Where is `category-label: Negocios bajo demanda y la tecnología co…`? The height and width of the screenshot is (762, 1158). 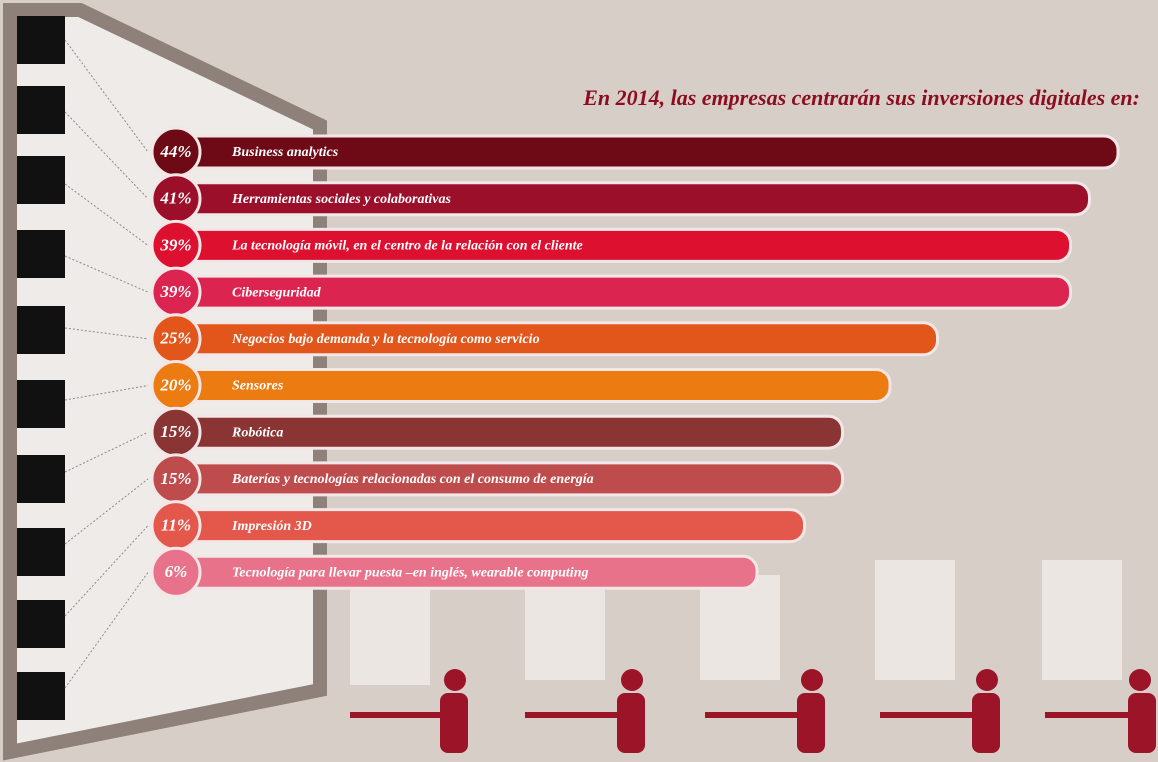 category-label: Negocios bajo demanda y la tecnología co… is located at coordinates (385, 339).